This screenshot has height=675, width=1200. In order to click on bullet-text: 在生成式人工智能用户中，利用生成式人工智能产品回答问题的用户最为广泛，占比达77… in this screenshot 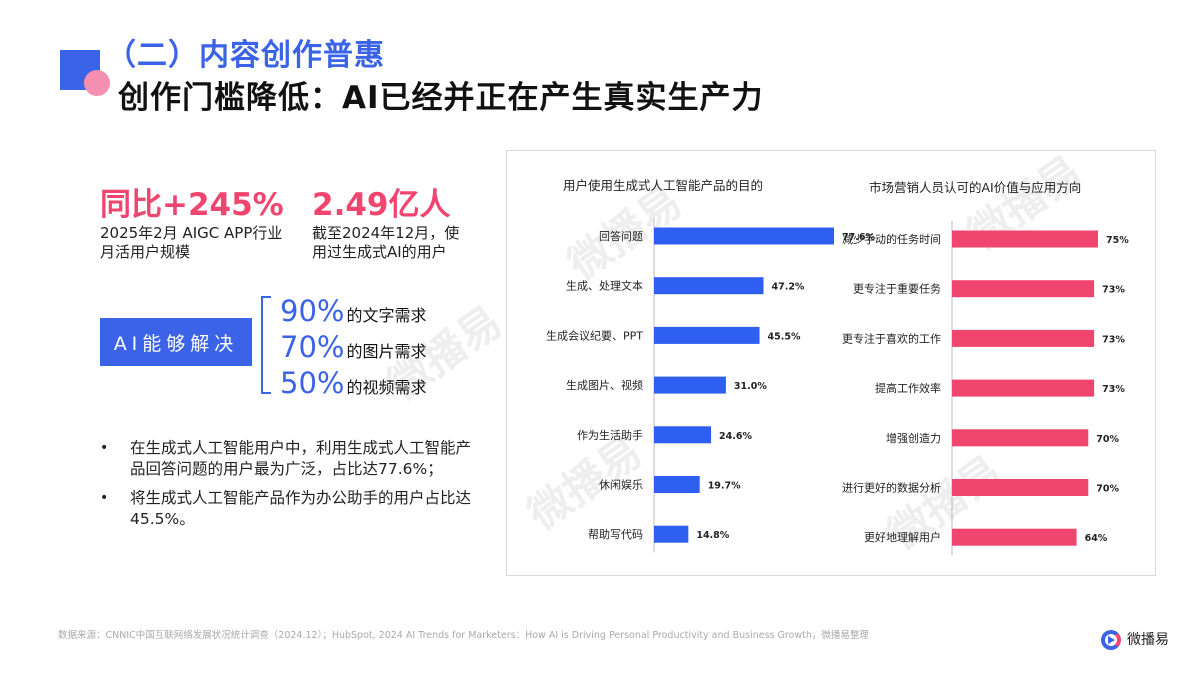, I will do `click(301, 458)`.